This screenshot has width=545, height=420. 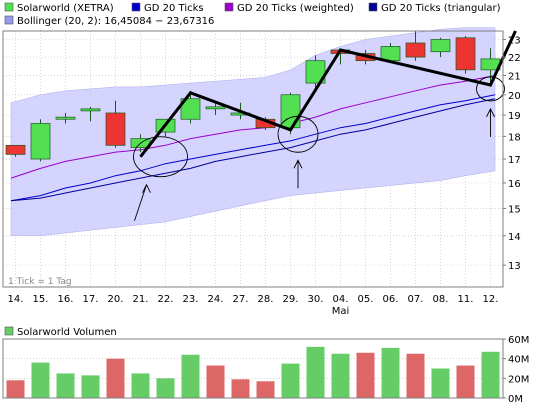 What do you see at coordinates (166, 299) in the screenshot?
I see `date-tick-label: 22.` at bounding box center [166, 299].